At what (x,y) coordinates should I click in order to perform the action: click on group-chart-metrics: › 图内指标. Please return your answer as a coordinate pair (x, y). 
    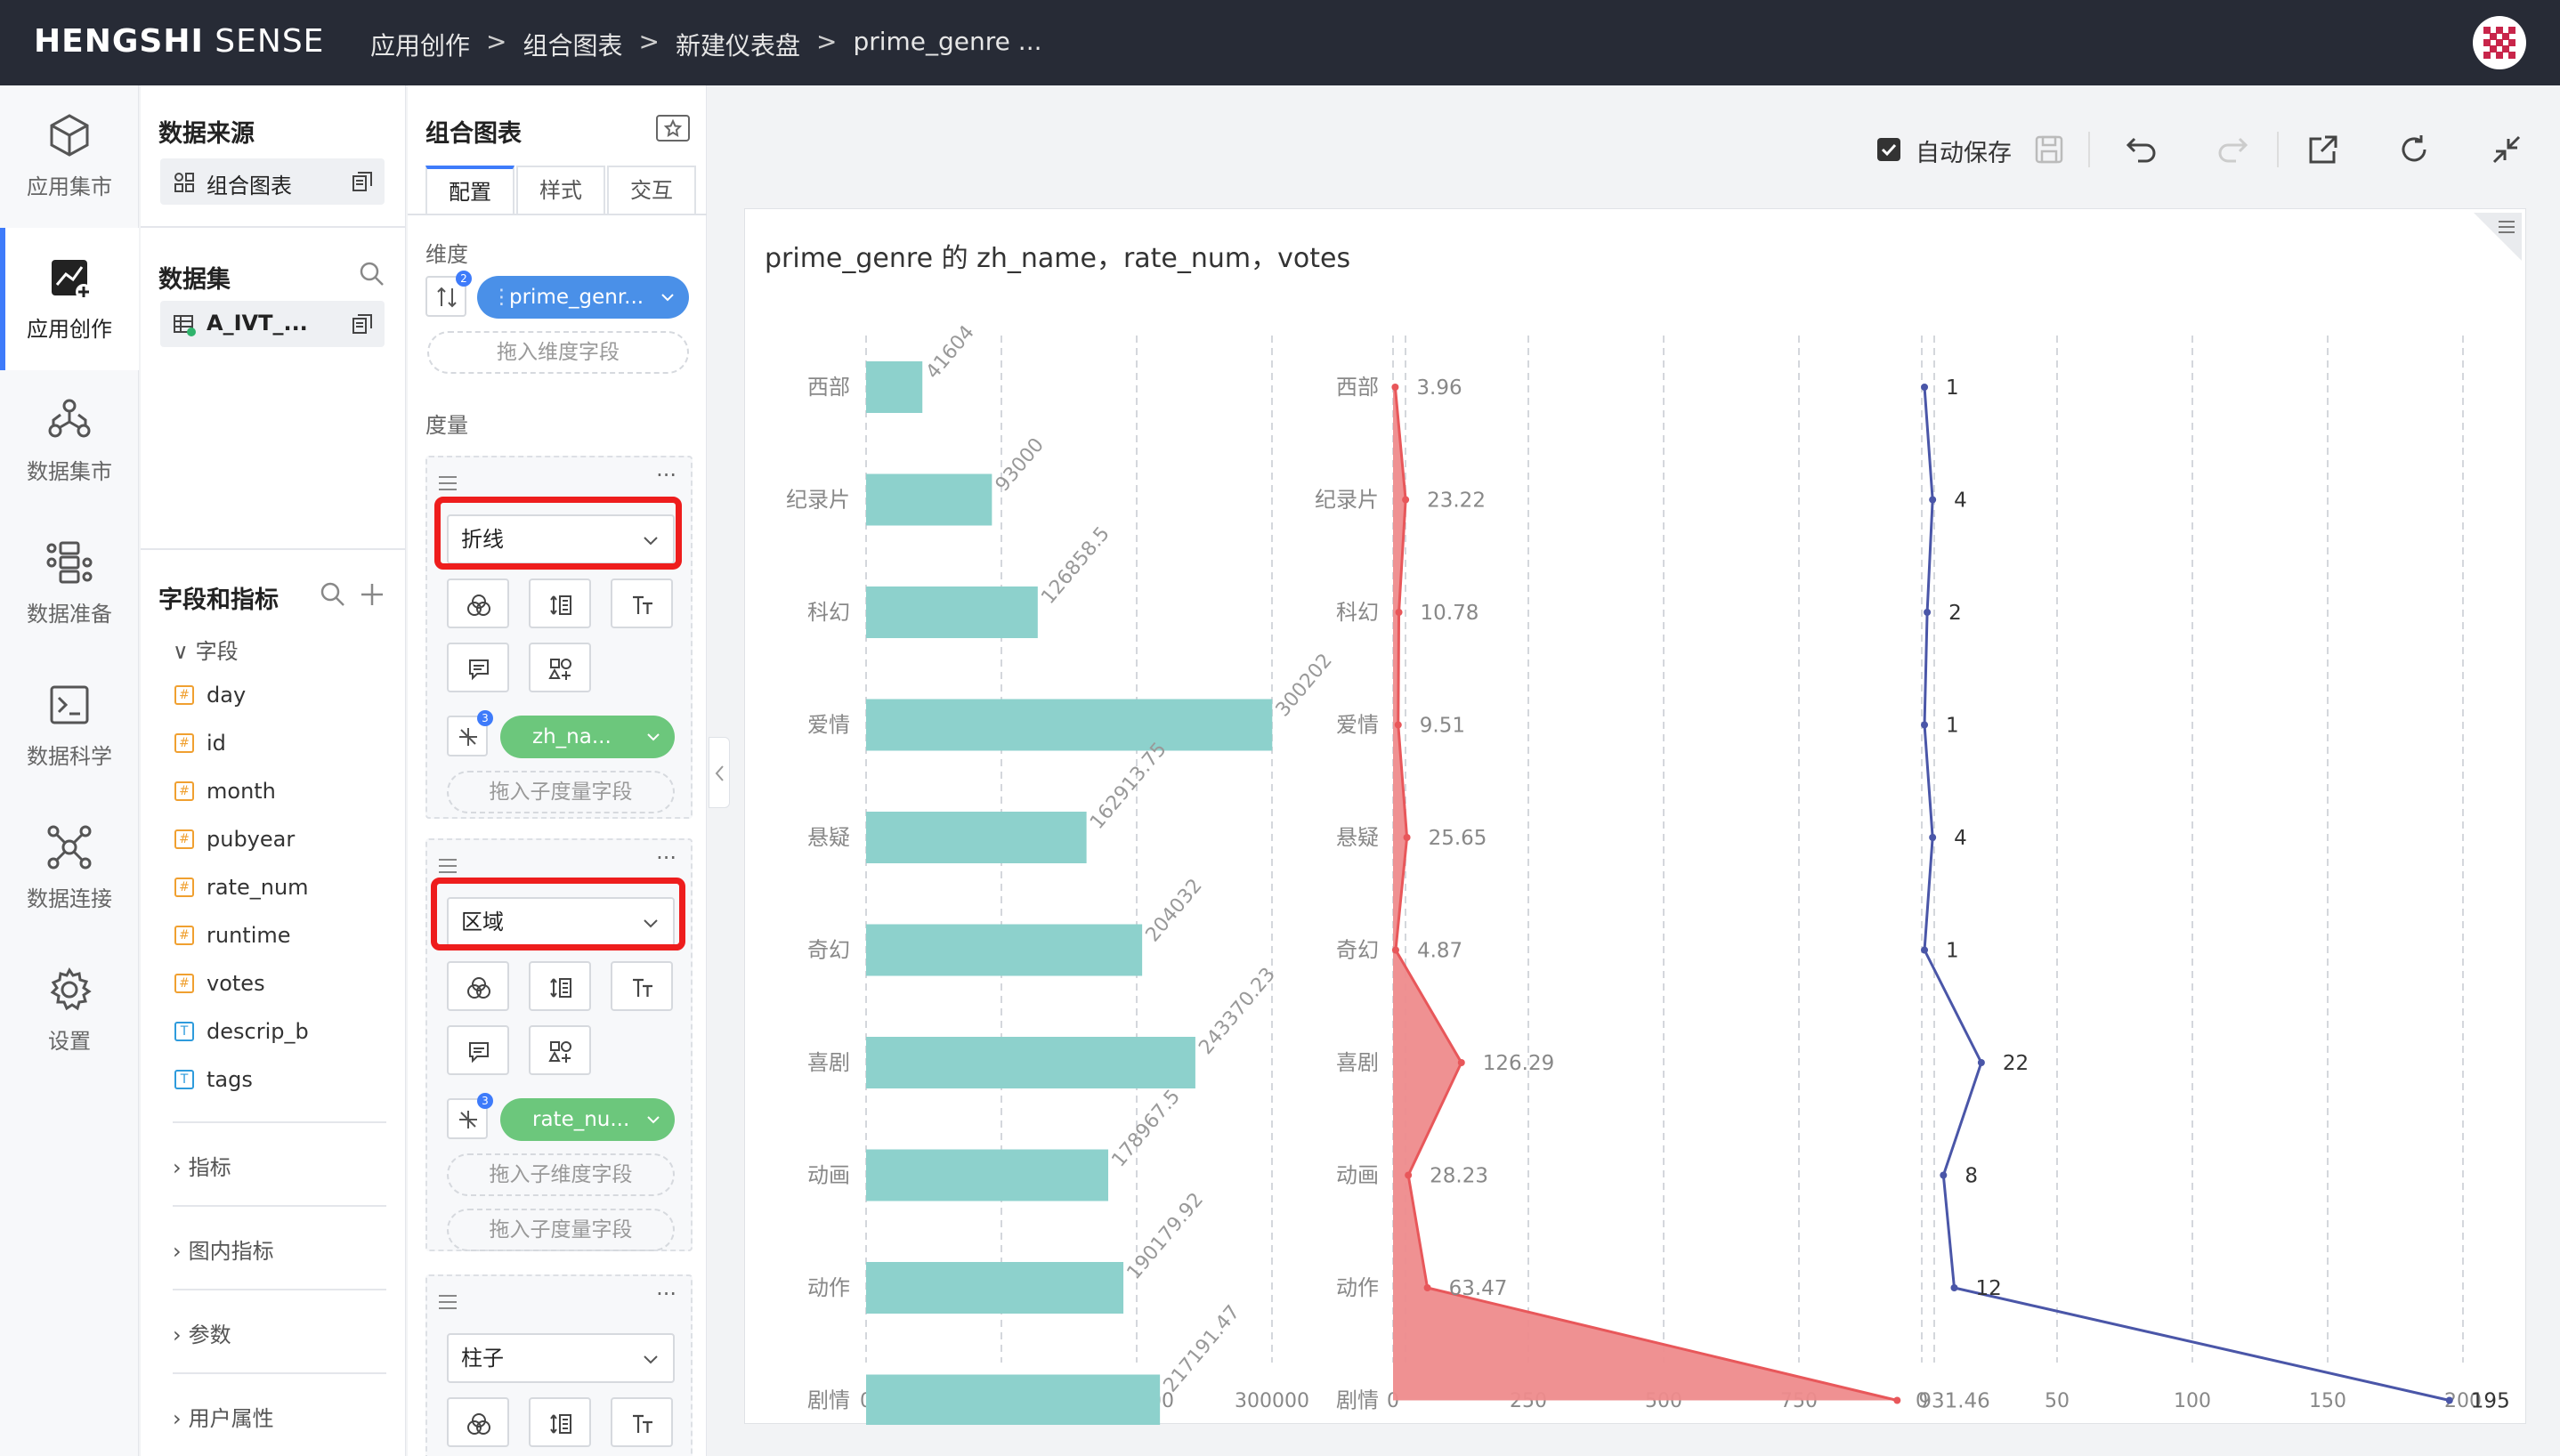
    Looking at the image, I should click on (224, 1251).